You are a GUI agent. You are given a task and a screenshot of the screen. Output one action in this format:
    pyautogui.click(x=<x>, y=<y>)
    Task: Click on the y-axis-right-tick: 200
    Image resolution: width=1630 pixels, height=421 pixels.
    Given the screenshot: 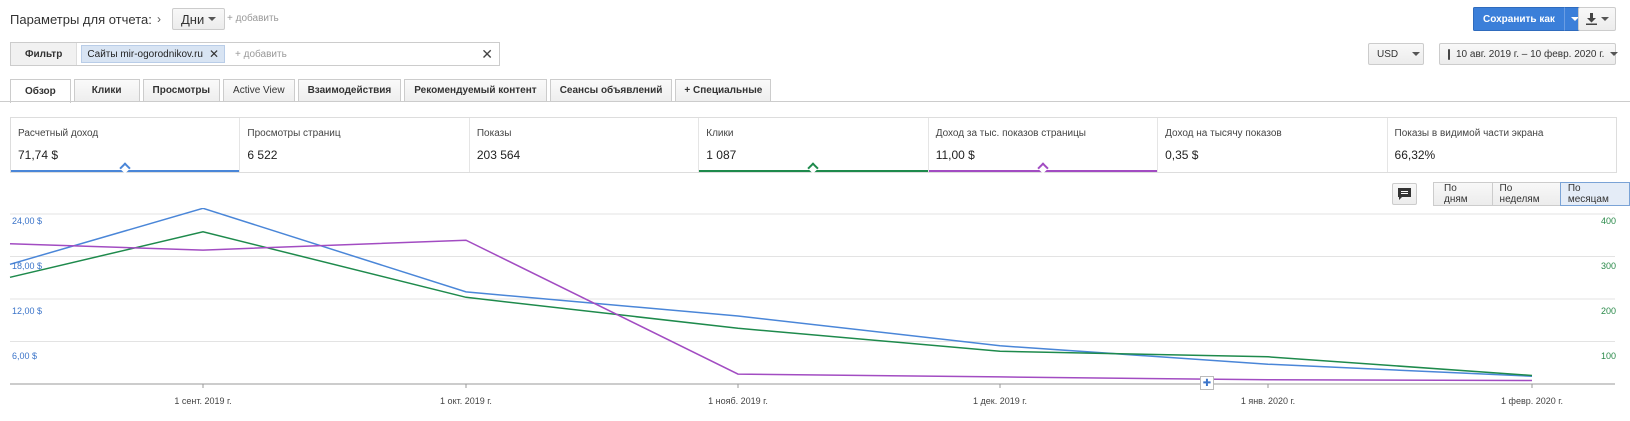 What is the action you would take?
    pyautogui.click(x=1608, y=311)
    